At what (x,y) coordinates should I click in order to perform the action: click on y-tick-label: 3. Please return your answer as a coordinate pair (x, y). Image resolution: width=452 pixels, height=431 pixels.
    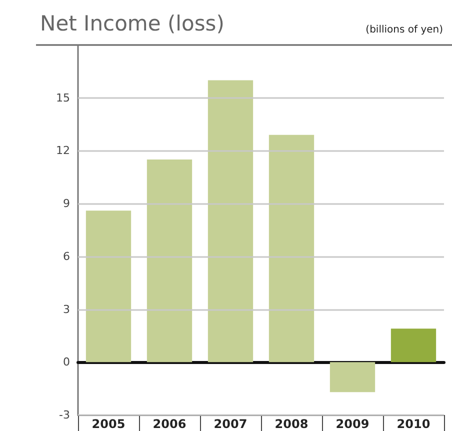
    Looking at the image, I should click on (66, 309).